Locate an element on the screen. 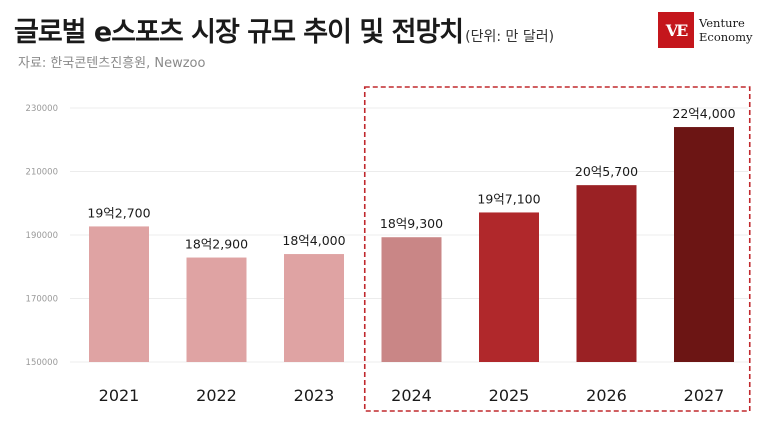 Image resolution: width=767 pixels, height=431 pixels. x-tick-label: 2023 is located at coordinates (314, 395).